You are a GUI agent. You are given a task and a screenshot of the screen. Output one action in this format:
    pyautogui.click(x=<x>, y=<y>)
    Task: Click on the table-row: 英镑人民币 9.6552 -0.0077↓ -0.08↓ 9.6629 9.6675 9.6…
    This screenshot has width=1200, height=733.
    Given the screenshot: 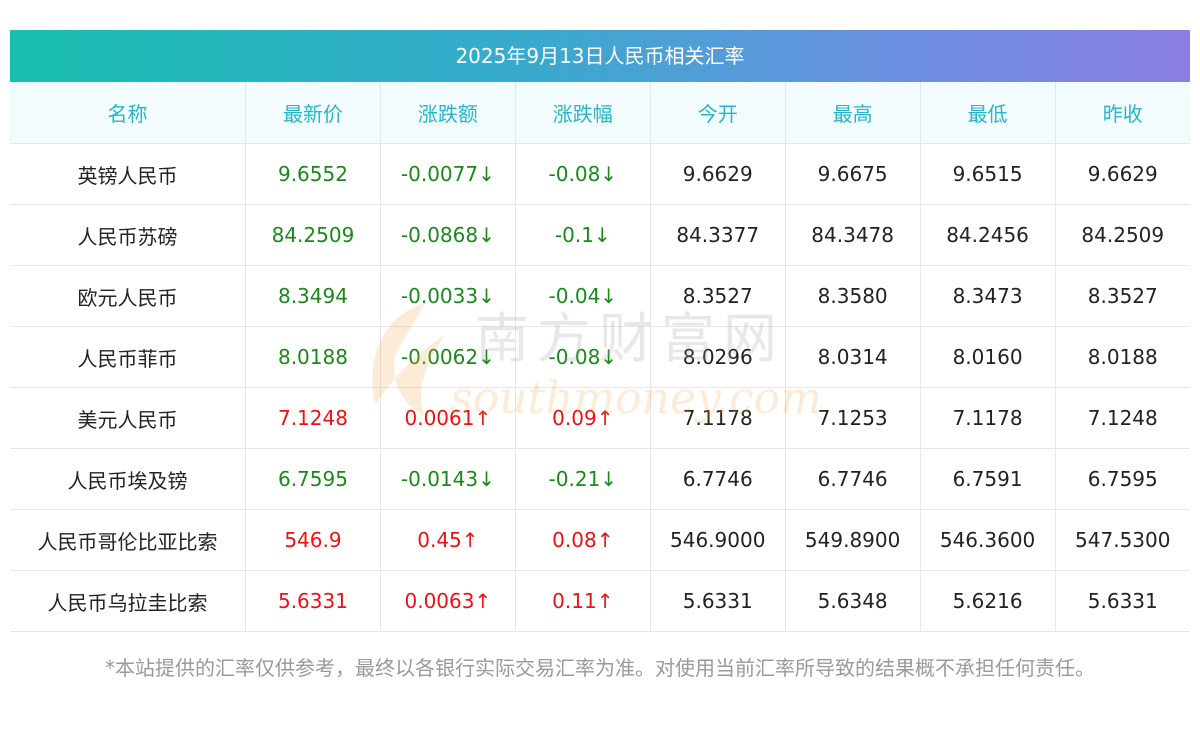 What is the action you would take?
    pyautogui.click(x=600, y=174)
    